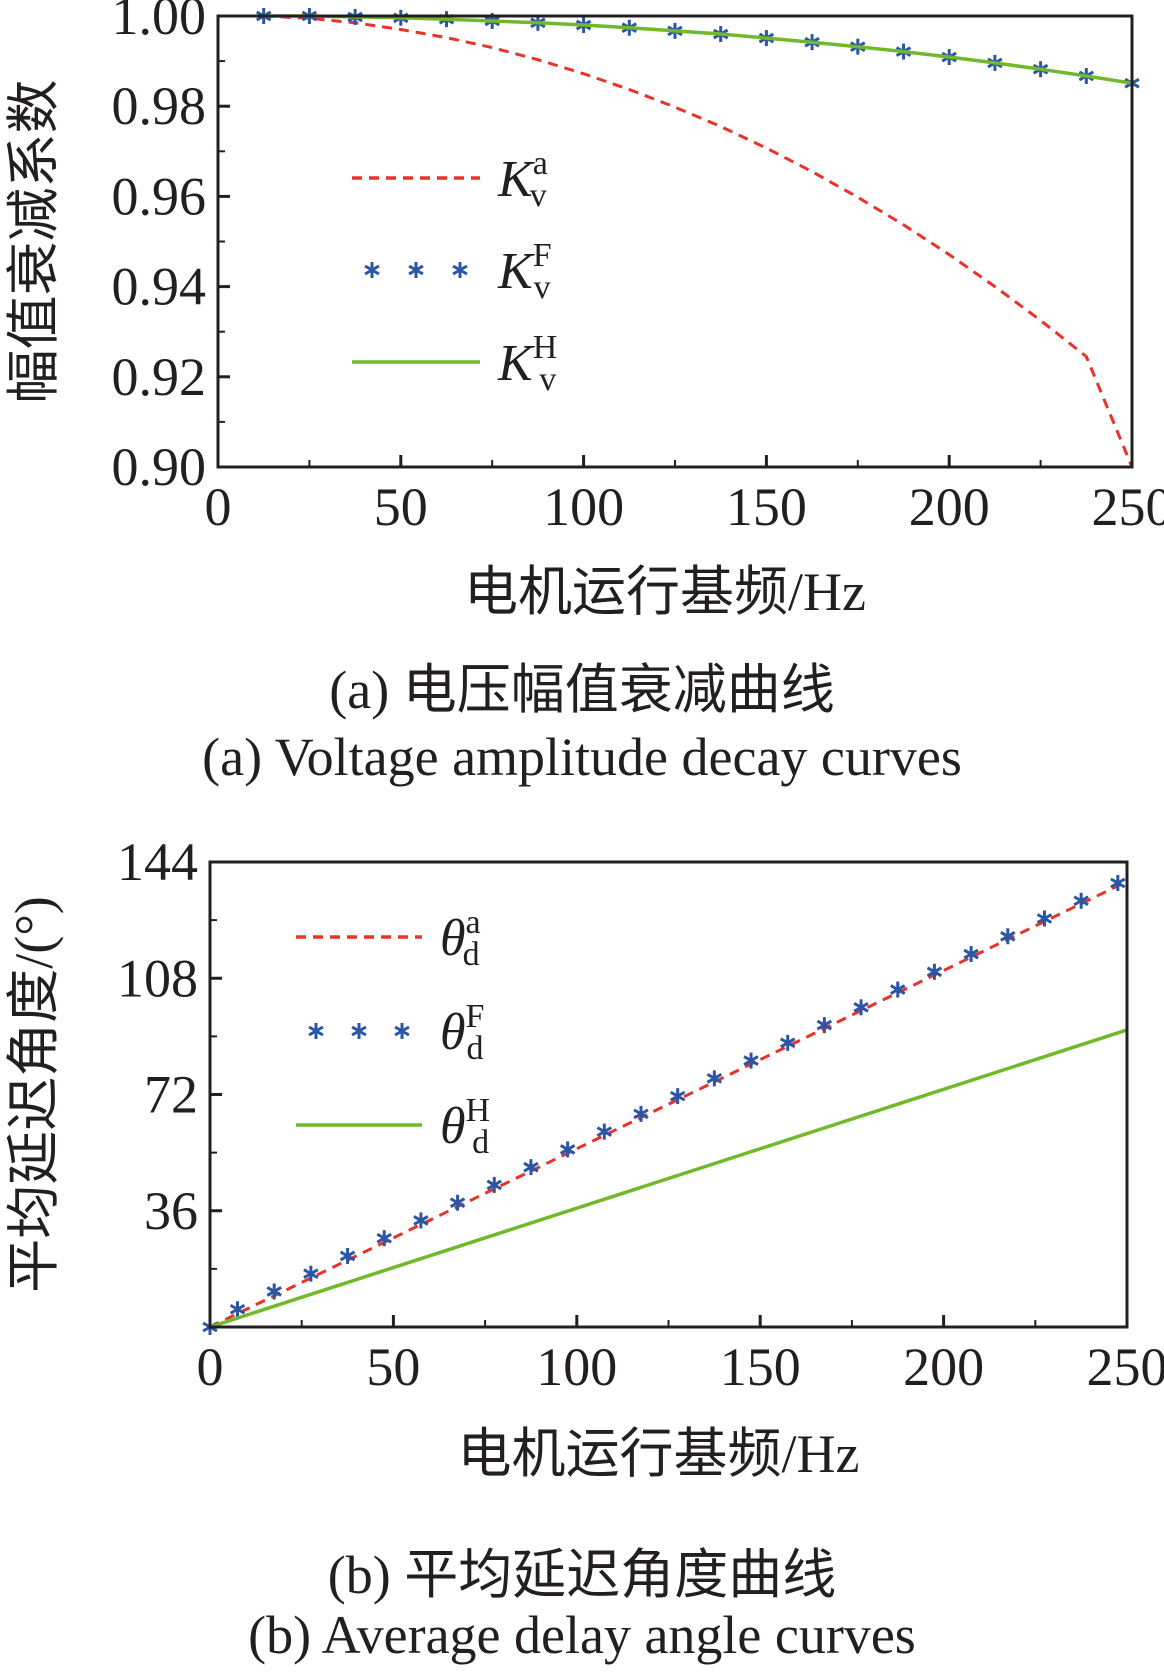 The image size is (1164, 1679). Describe the element at coordinates (460, 938) in the screenshot. I see `legend-label: θa d` at that location.